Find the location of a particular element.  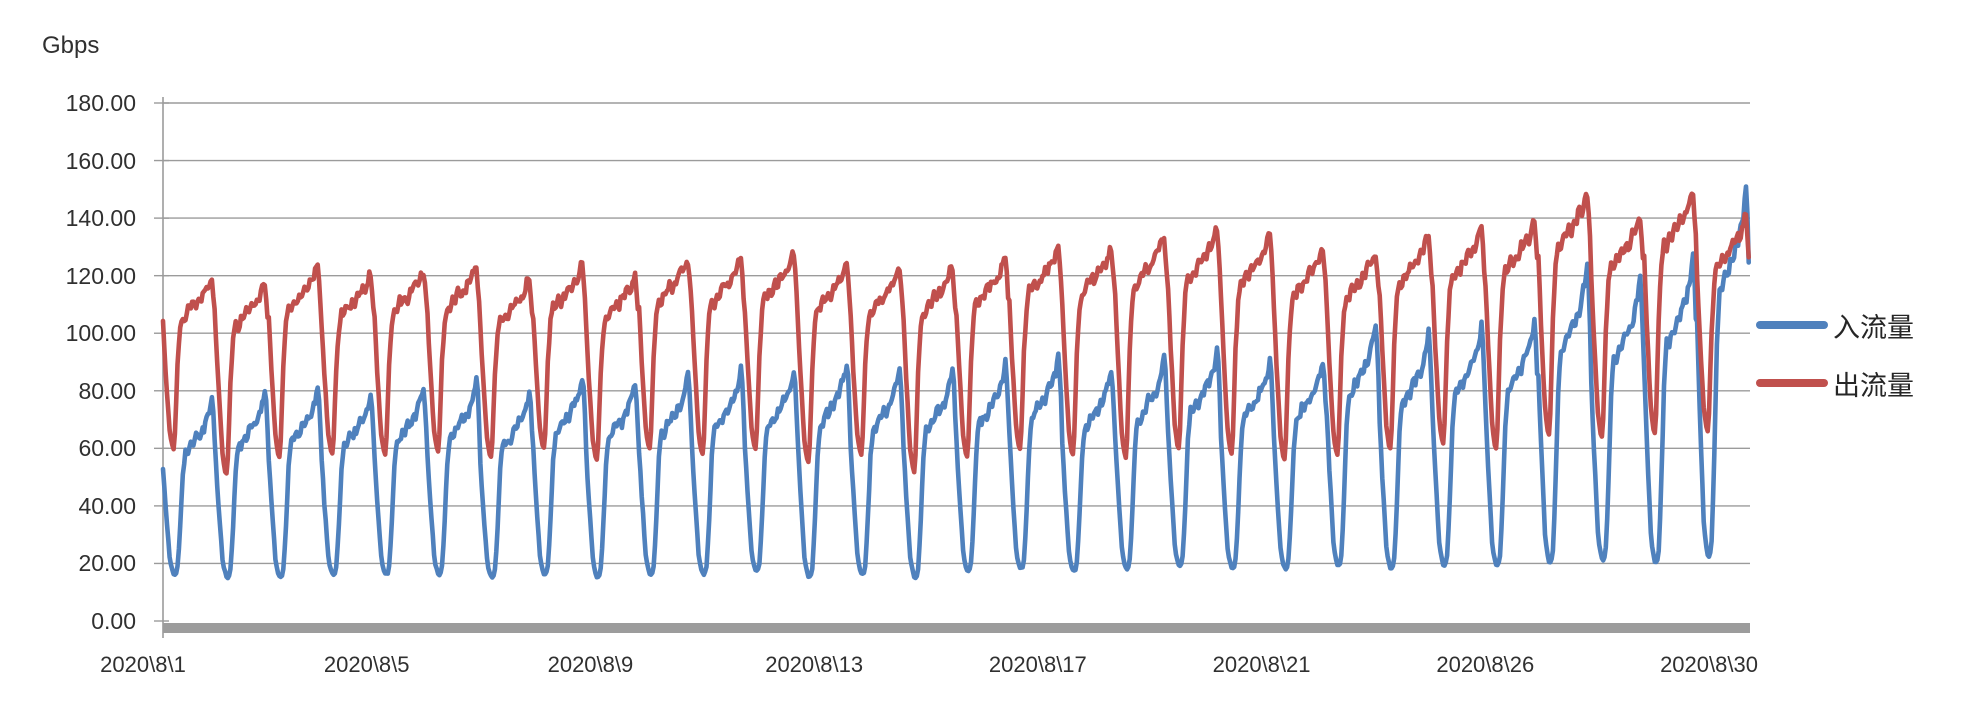

inbound-series-swatch is located at coordinates (1792, 325).